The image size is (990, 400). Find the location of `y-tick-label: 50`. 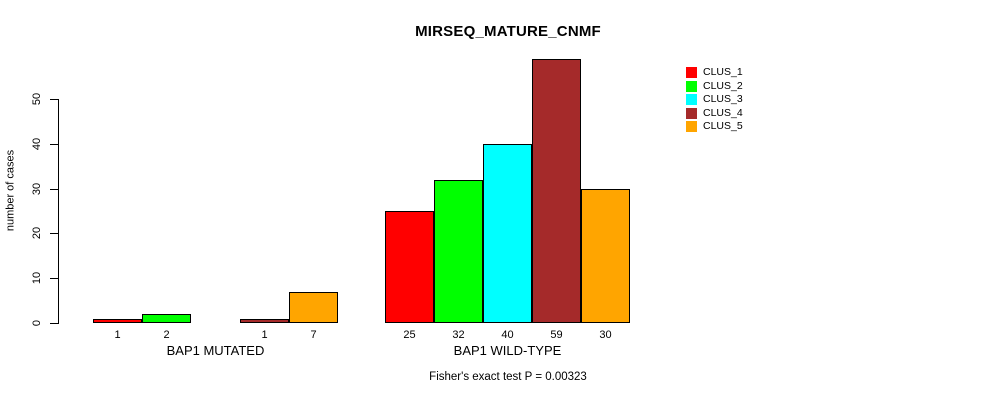

y-tick-label: 50 is located at coordinates (37, 99).